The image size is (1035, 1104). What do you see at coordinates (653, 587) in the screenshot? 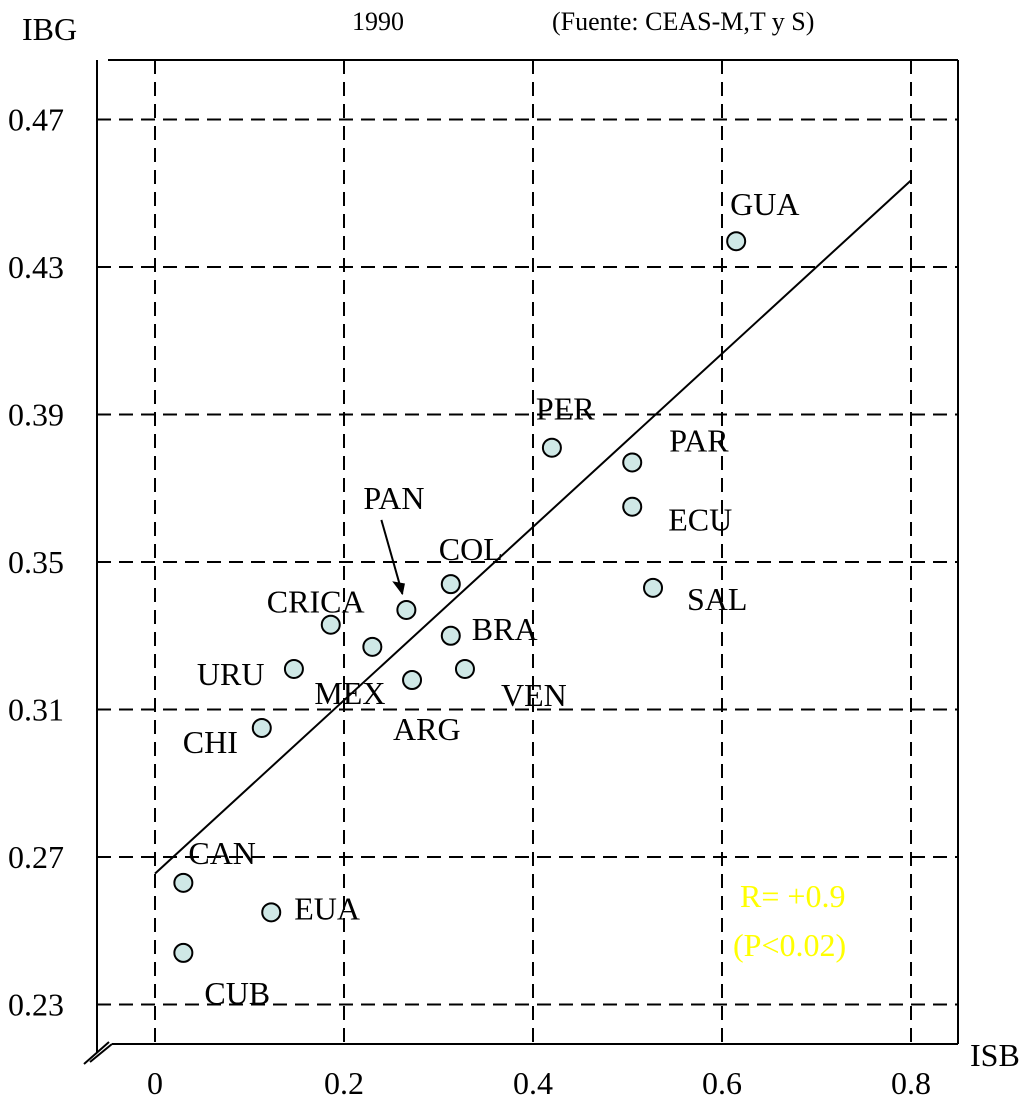
I see `data-point-sal` at bounding box center [653, 587].